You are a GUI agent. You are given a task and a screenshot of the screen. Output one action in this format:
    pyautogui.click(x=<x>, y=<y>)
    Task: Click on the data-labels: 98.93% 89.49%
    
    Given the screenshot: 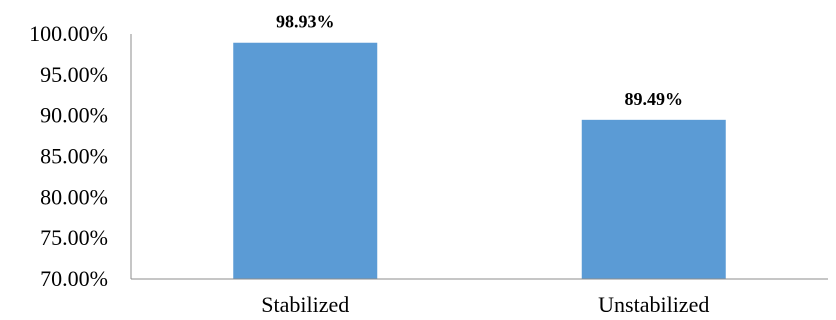 What is the action you would take?
    pyautogui.click(x=479, y=60)
    